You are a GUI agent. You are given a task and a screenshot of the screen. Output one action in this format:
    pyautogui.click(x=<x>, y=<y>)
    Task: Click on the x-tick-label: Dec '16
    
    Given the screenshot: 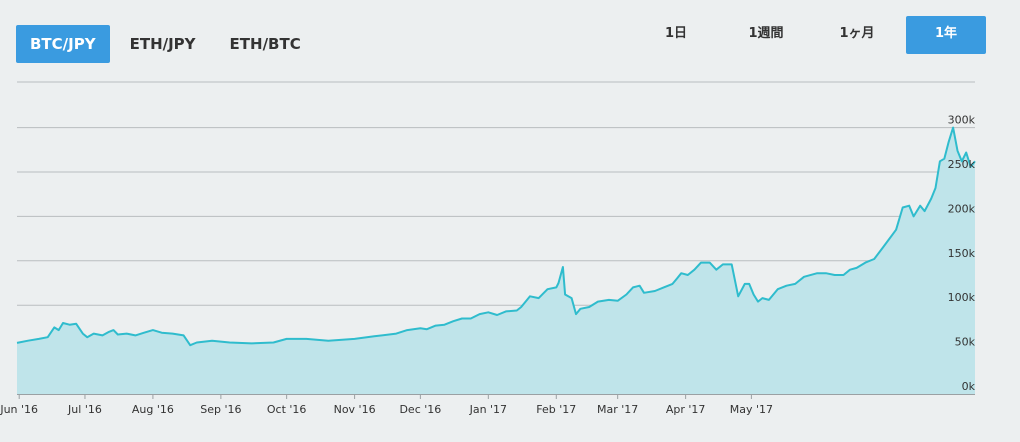 What is the action you would take?
    pyautogui.click(x=420, y=409)
    